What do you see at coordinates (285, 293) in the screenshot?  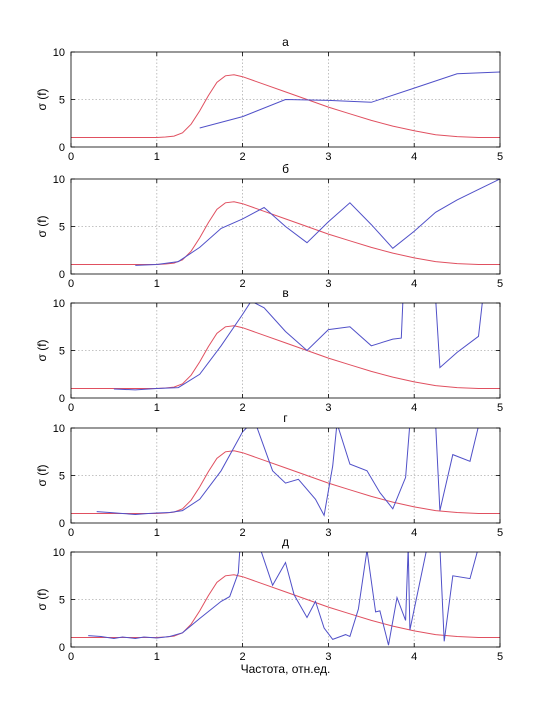 I see `subplot-title: в` at bounding box center [285, 293].